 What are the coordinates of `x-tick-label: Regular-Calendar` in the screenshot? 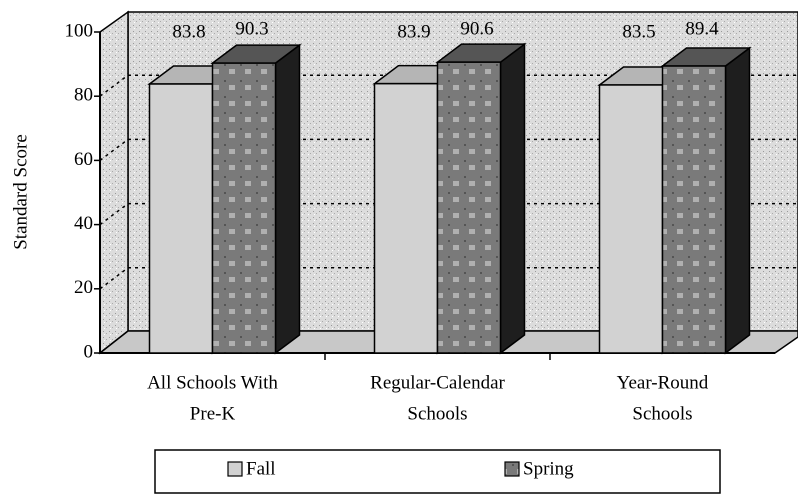 It's located at (437, 382).